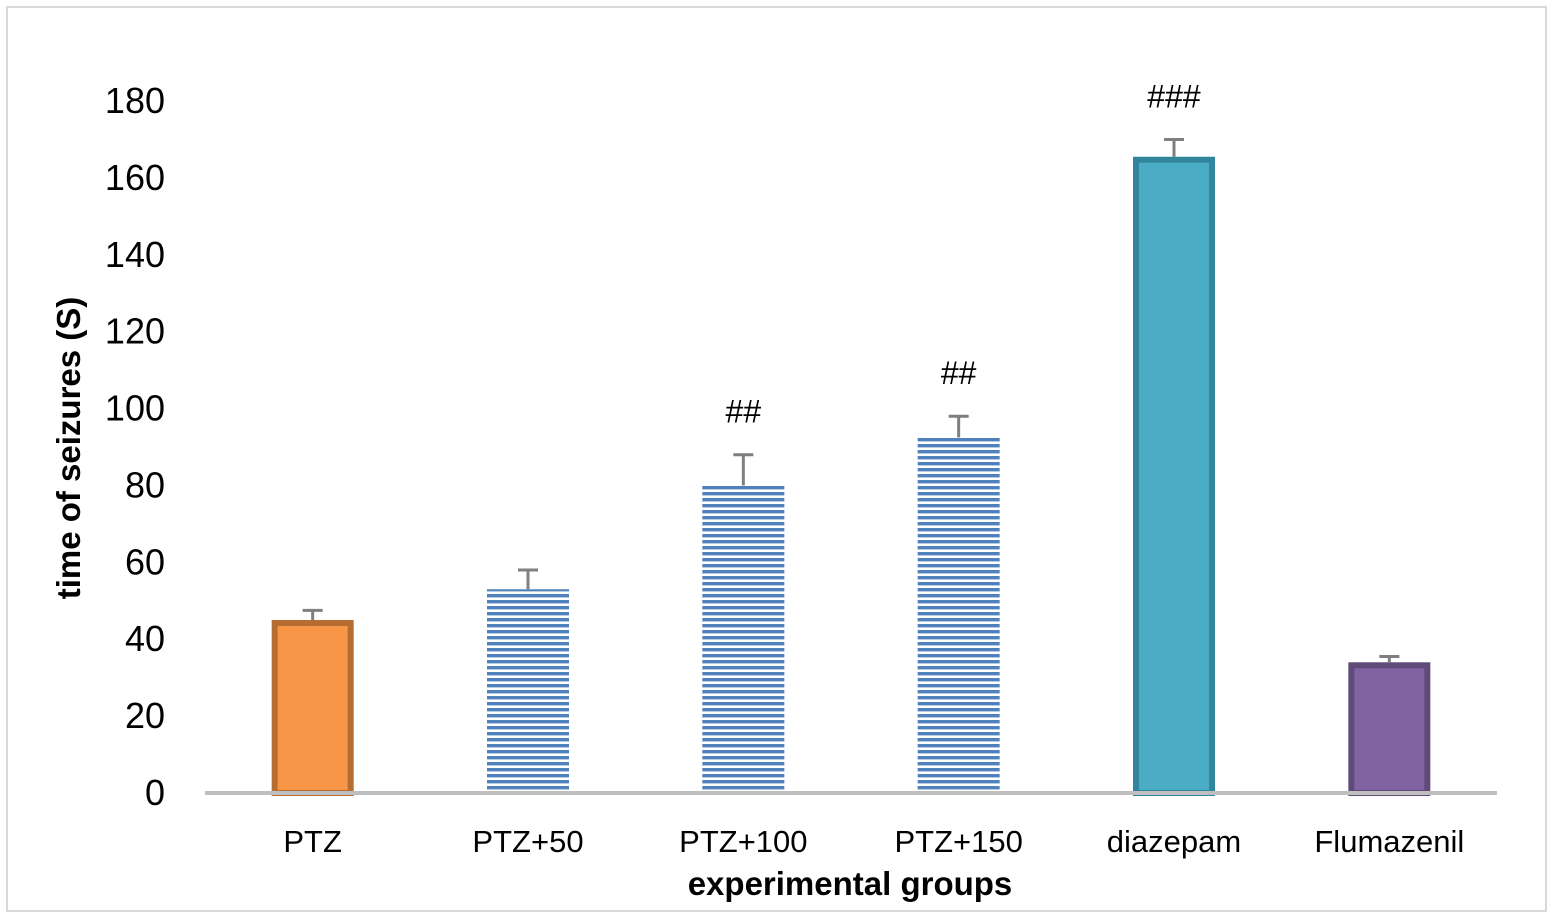 This screenshot has height=921, width=1555. I want to click on y-tick-label: 100, so click(135, 408).